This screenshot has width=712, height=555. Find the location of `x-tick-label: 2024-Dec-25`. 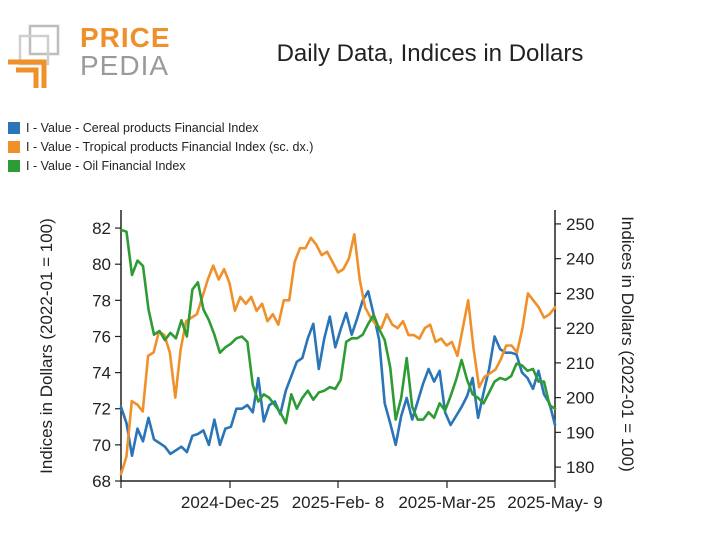

x-tick-label: 2024-Dec-25 is located at coordinates (230, 502).